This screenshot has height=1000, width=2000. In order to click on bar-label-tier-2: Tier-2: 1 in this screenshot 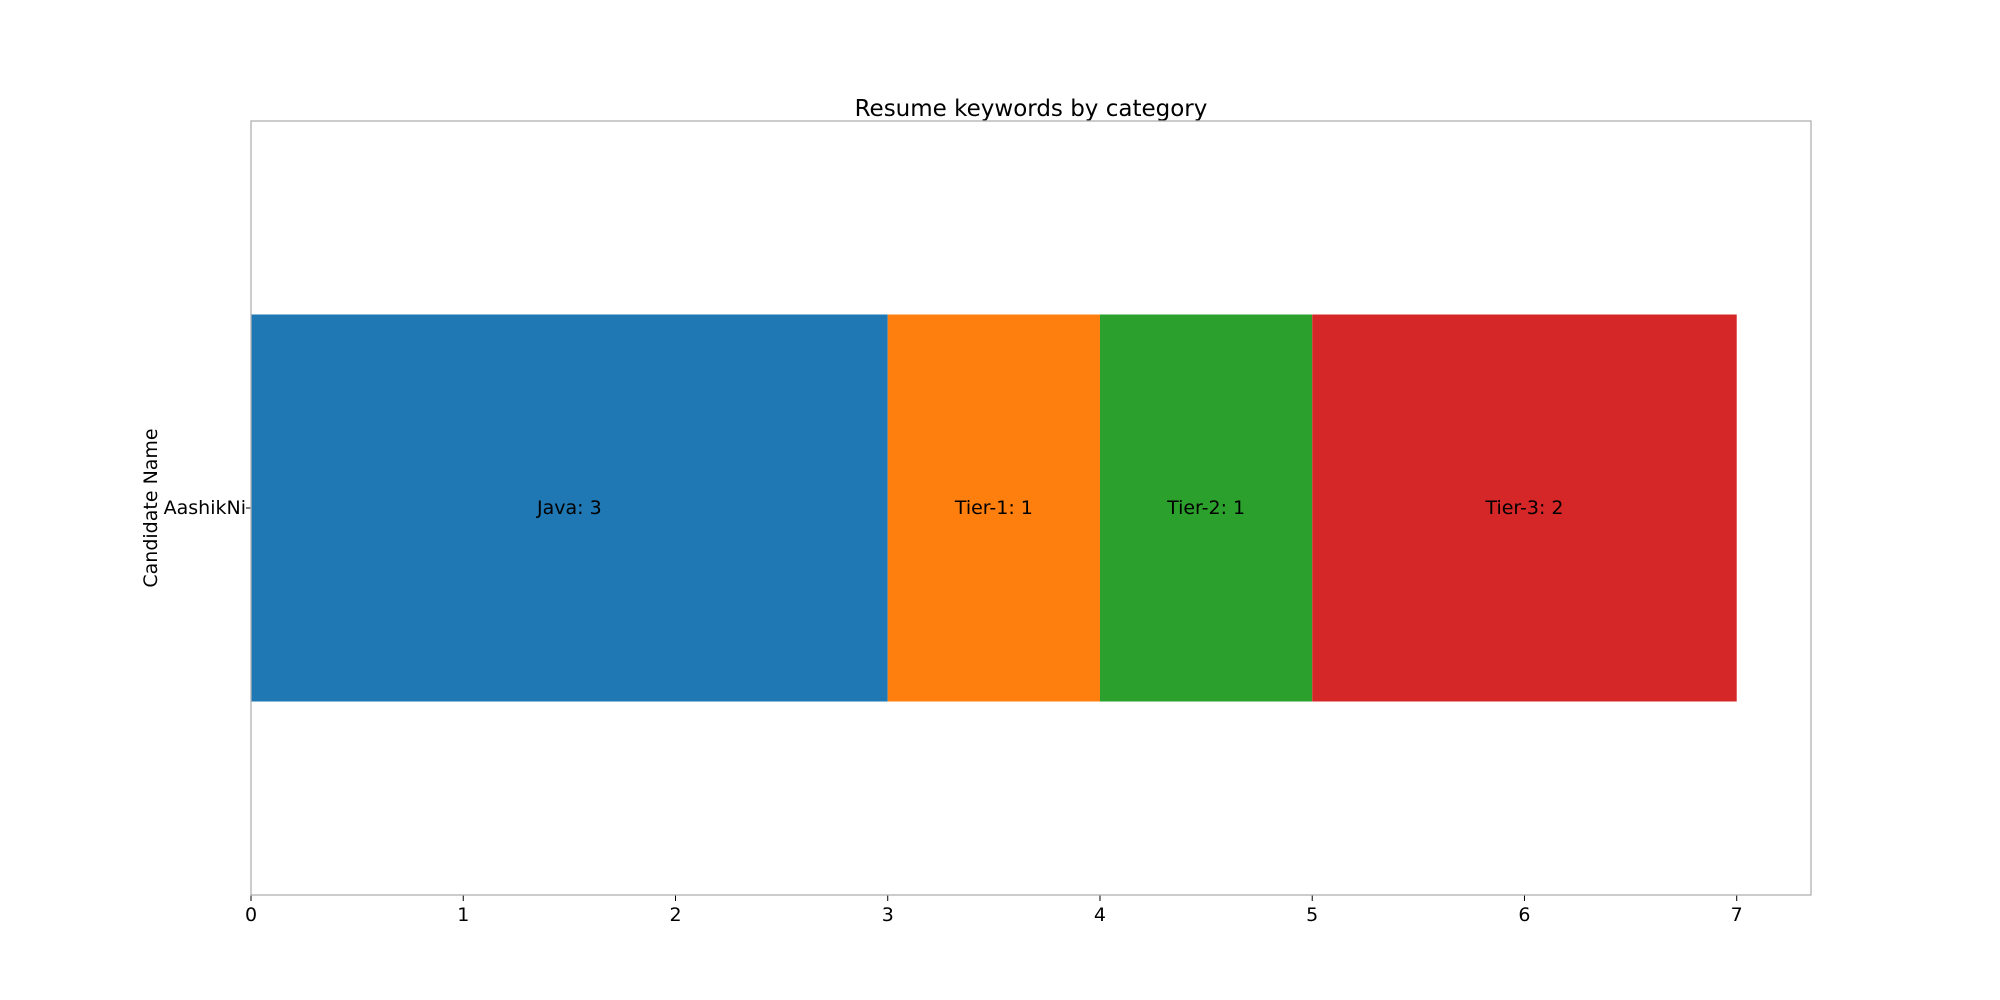, I will do `click(1205, 508)`.